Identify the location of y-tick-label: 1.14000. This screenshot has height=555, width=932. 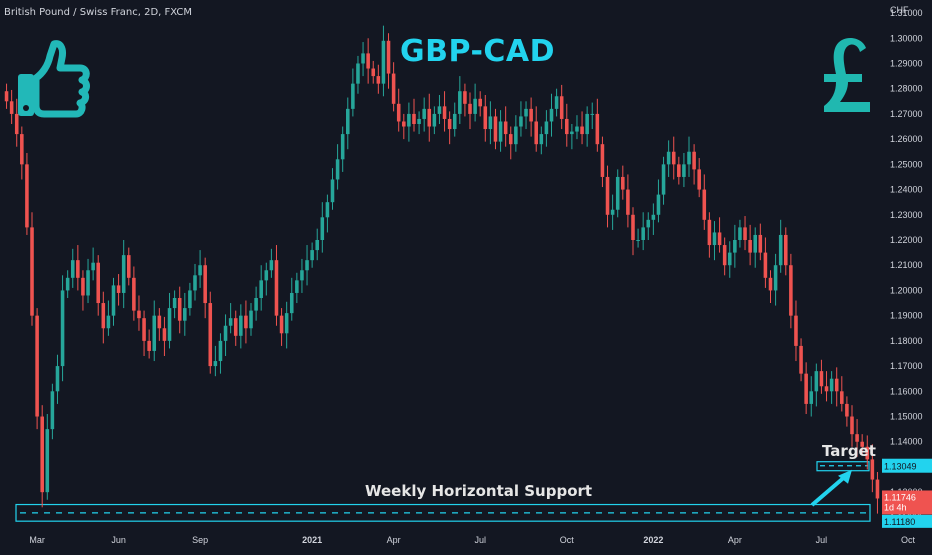
(906, 442).